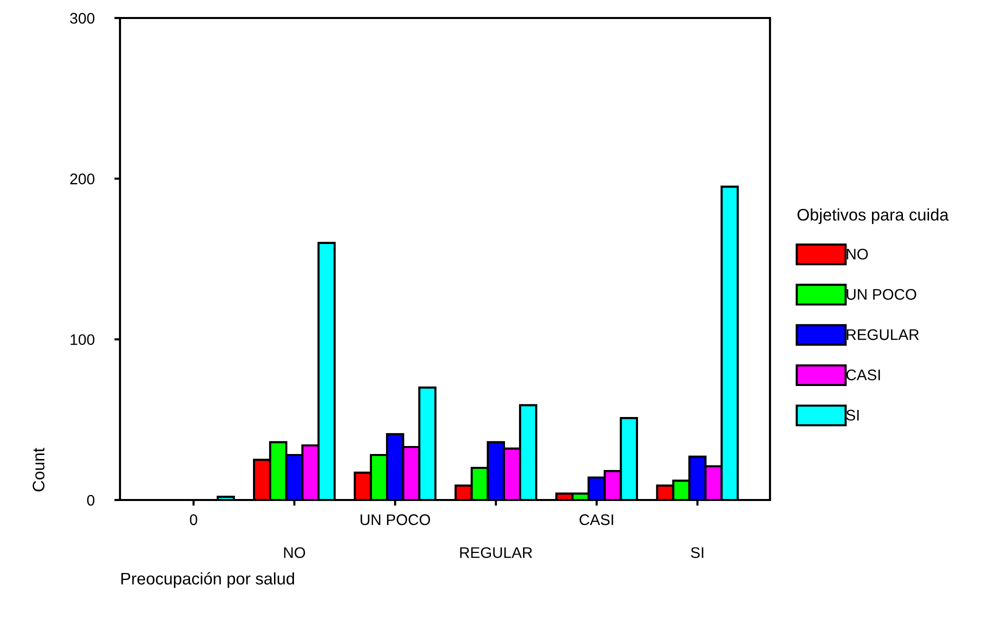 This screenshot has height=619, width=999. What do you see at coordinates (873, 216) in the screenshot?
I see `legend-title: Objetivos para cuida` at bounding box center [873, 216].